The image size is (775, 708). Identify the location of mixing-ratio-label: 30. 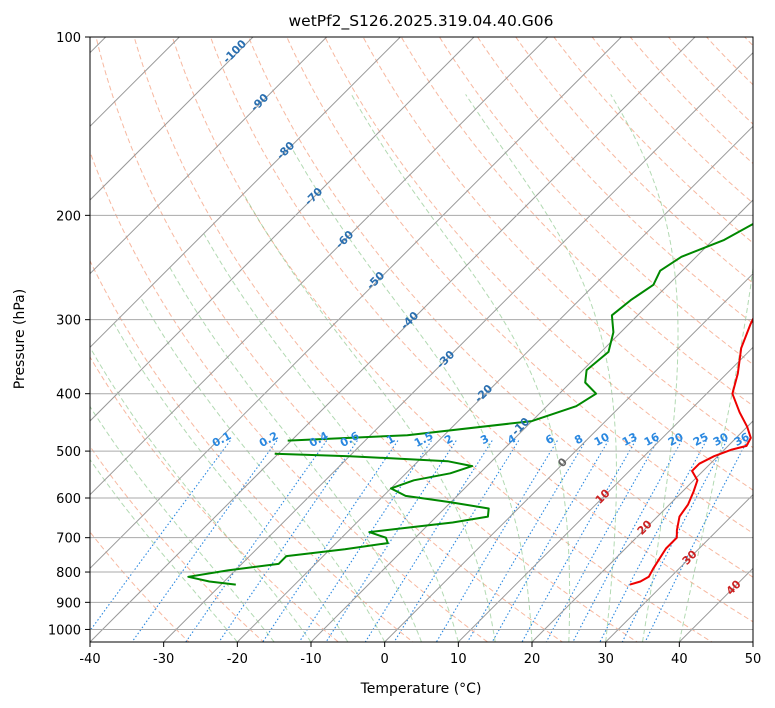
(721, 439).